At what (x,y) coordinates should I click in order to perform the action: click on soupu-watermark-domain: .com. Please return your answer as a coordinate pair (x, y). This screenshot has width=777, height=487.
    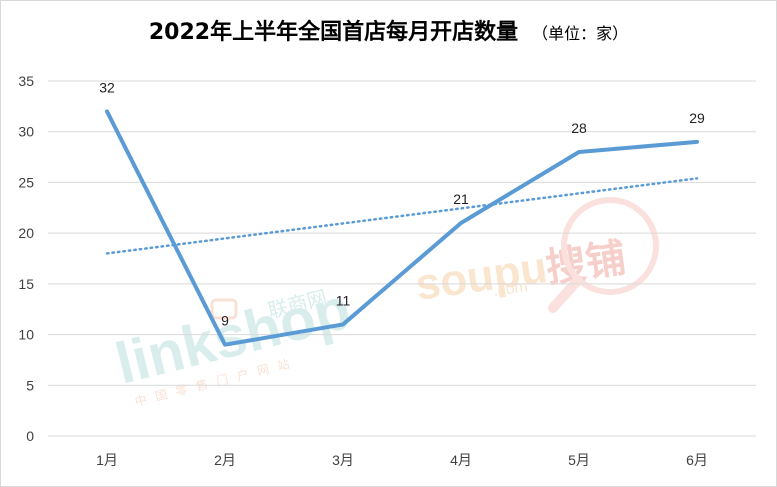
    Looking at the image, I should click on (510, 289).